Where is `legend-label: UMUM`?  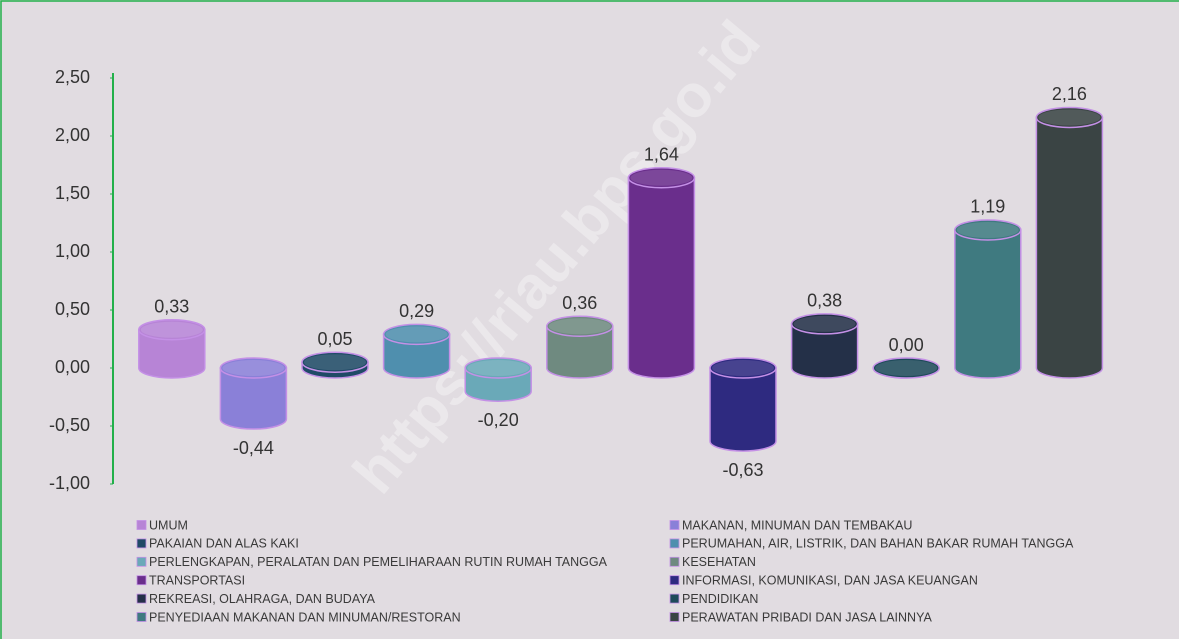
legend-label: UMUM is located at coordinates (168, 525).